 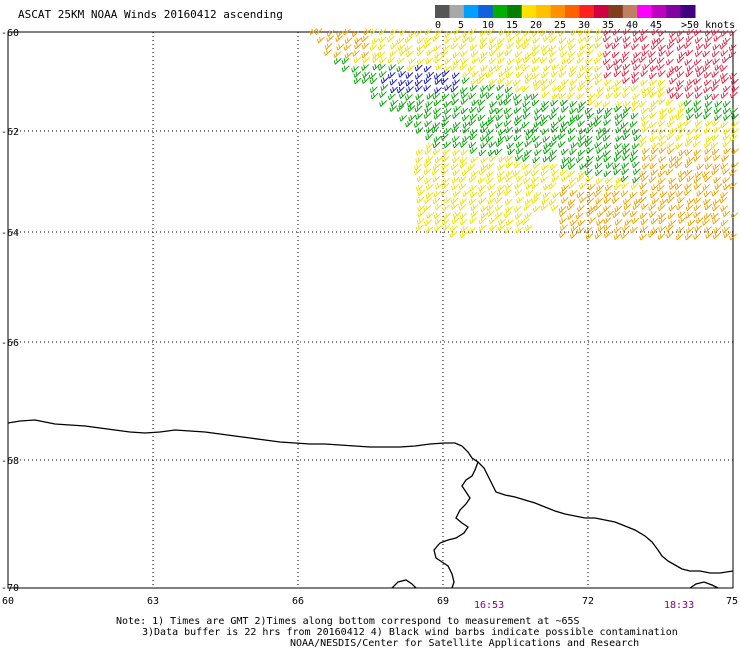 What do you see at coordinates (588, 601) in the screenshot?
I see `lon-label-72: 72` at bounding box center [588, 601].